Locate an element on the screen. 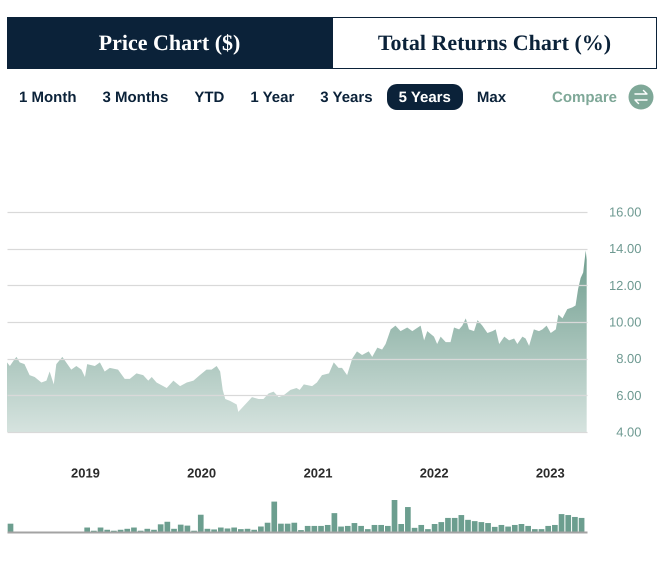 The height and width of the screenshot is (569, 672). tab: Total Returns Chart (%) is located at coordinates (494, 43).